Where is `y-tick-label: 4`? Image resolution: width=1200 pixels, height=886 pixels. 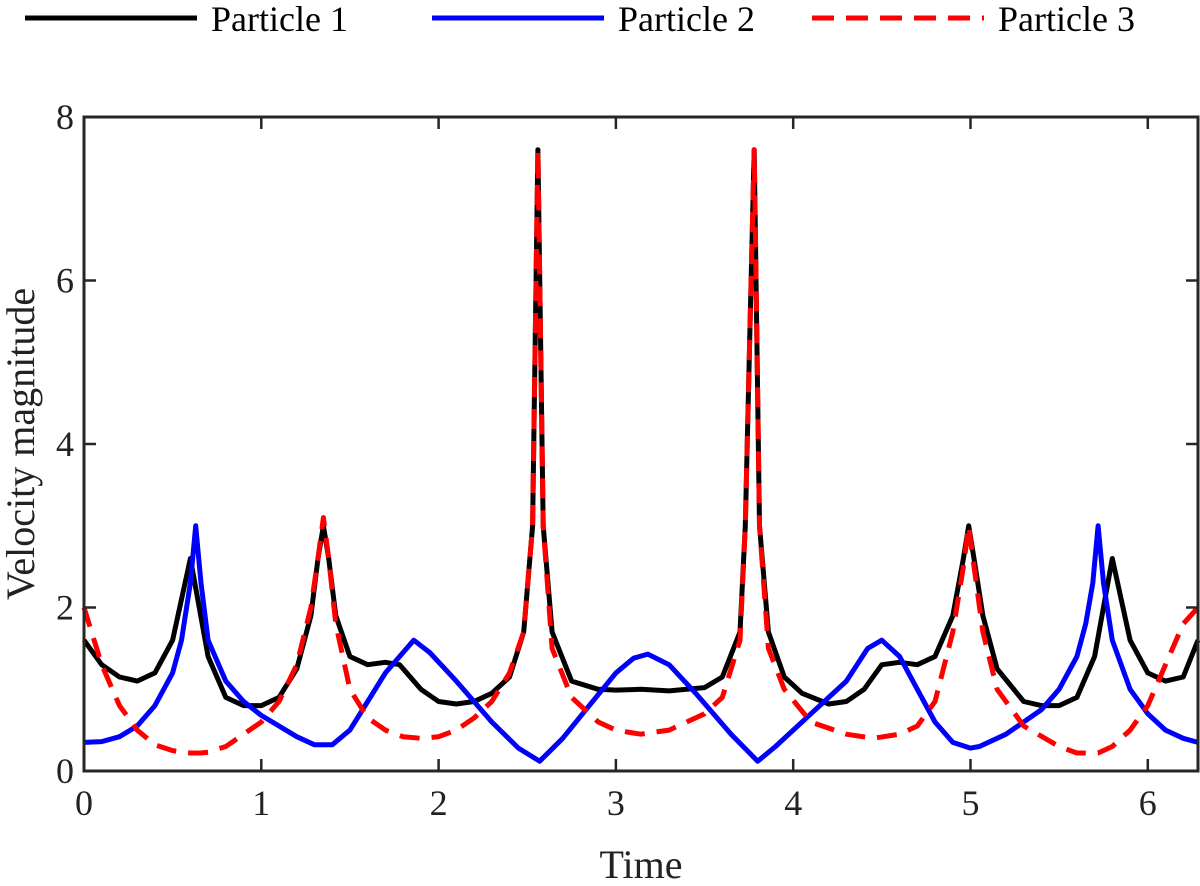 y-tick-label: 4 is located at coordinates (65, 444).